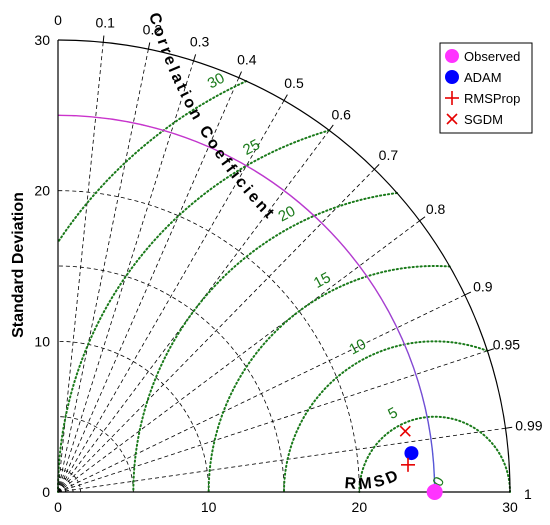 This screenshot has width=550, height=525. What do you see at coordinates (405, 431) in the screenshot?
I see `point-sgdm` at bounding box center [405, 431].